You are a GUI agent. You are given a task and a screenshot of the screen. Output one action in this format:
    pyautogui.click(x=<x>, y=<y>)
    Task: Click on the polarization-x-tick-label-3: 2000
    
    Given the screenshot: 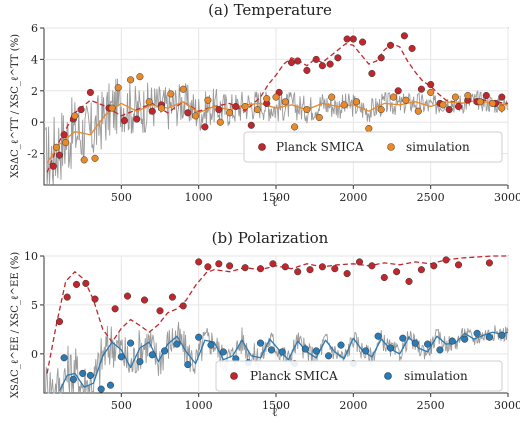 What is the action you would take?
    pyautogui.click(x=353, y=405)
    